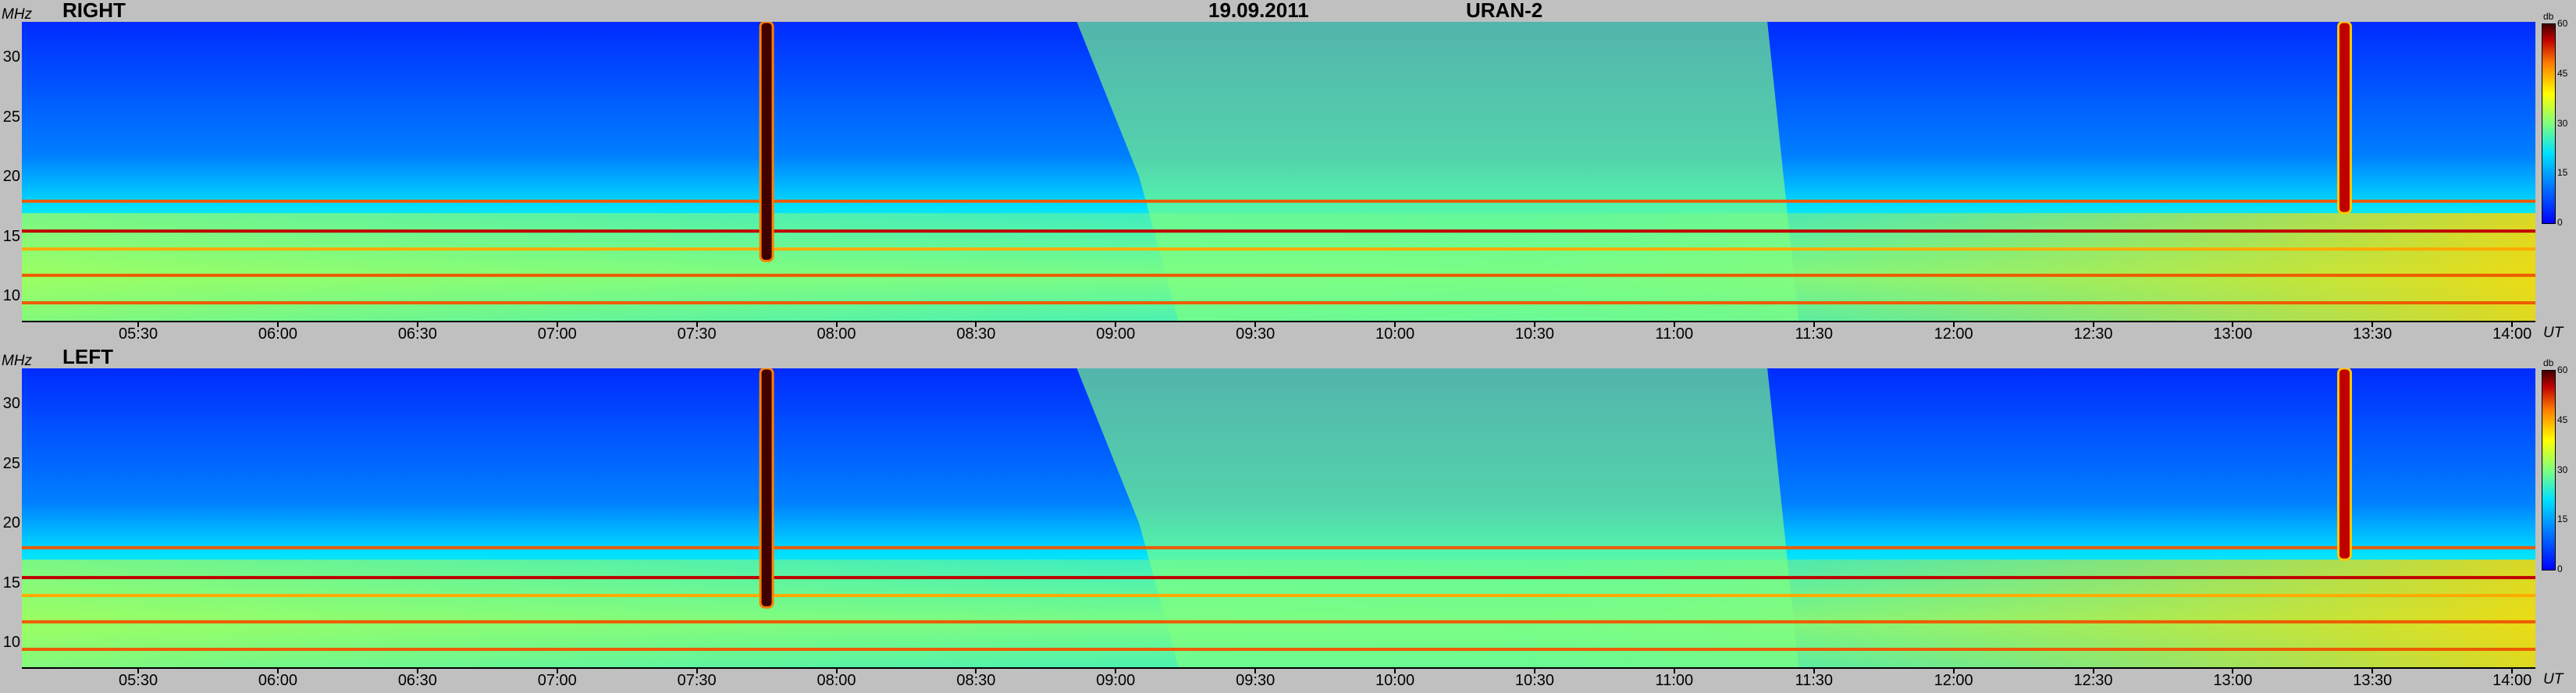 The width and height of the screenshot is (2576, 693). Describe the element at coordinates (2549, 470) in the screenshot. I see `colorbar` at that location.